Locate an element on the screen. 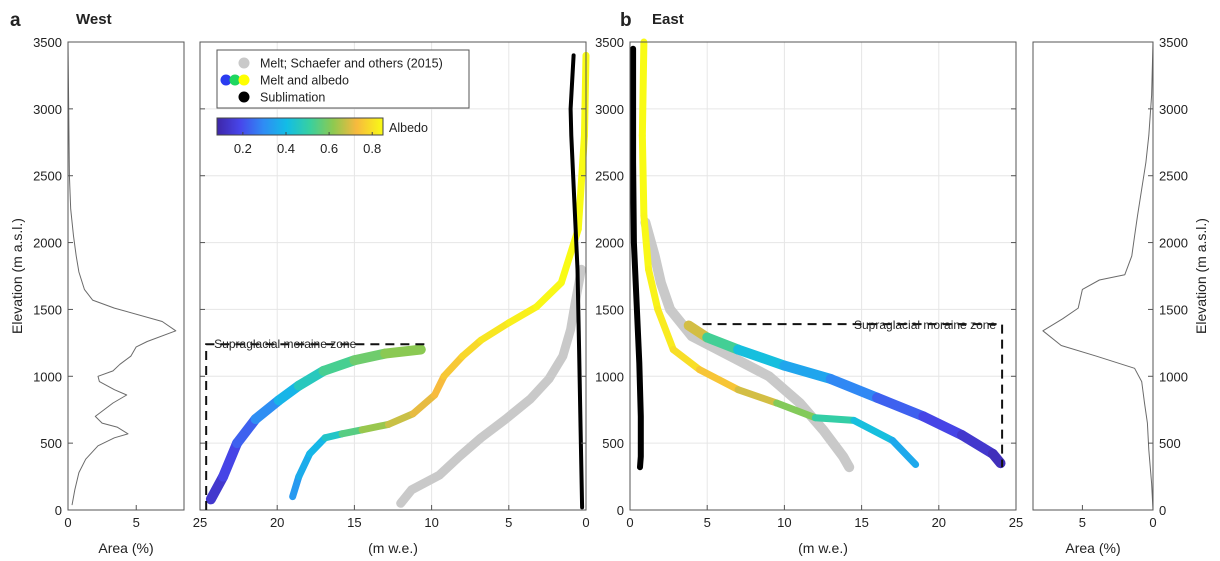  colorbar is located at coordinates (300, 126).